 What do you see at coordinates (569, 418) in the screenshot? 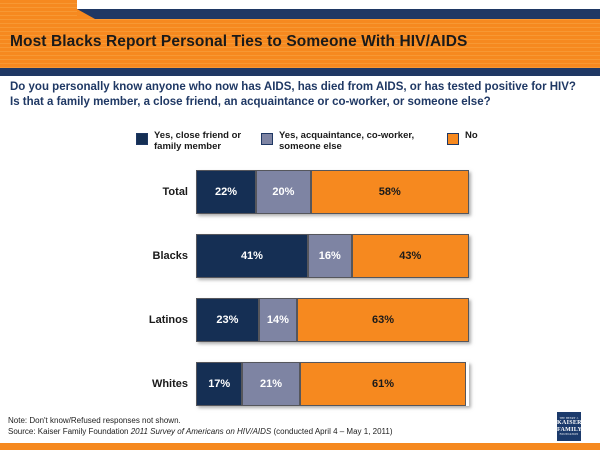
I see `logo-line-1: THE HENRY J.` at bounding box center [569, 418].